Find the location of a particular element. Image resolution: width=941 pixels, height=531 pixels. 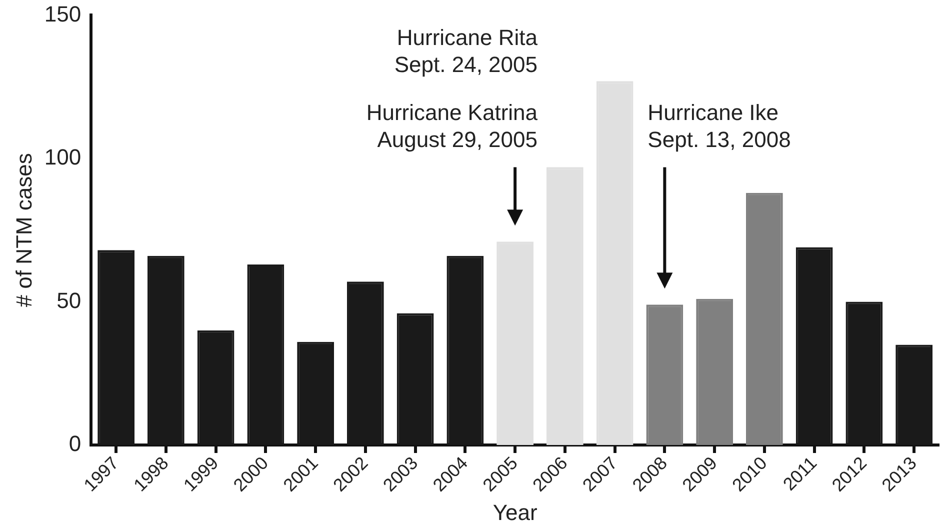

y-tick-label: 100 is located at coordinates (63, 157).